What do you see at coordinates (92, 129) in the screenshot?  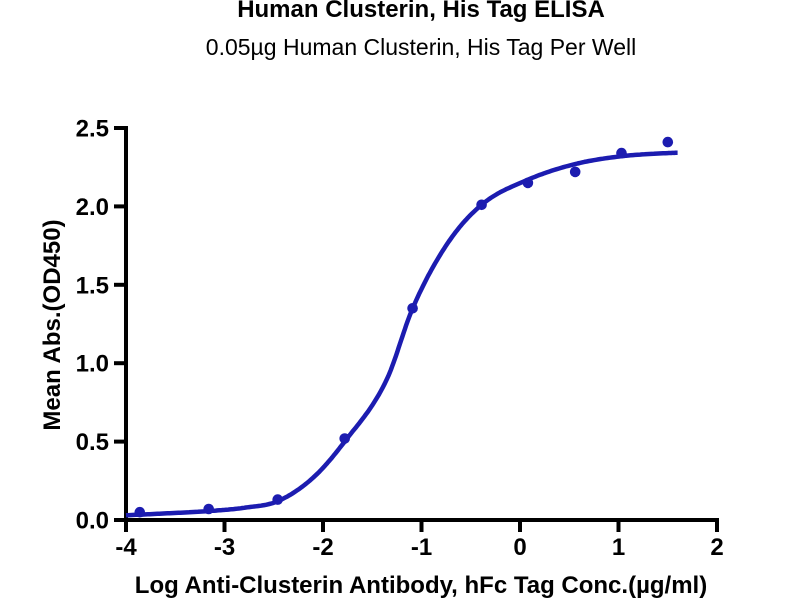 I see `y-tick-label: 2.5` at bounding box center [92, 129].